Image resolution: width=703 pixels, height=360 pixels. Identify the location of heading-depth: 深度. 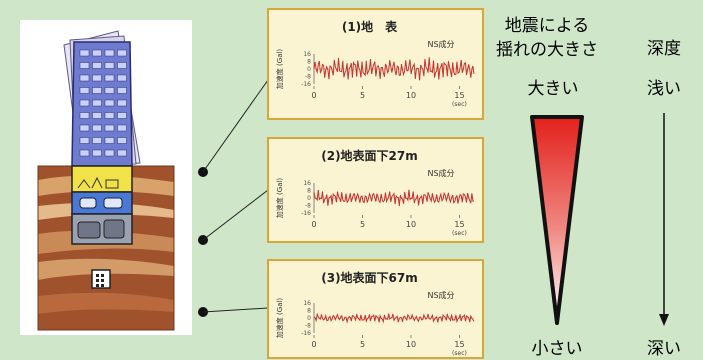
(664, 49).